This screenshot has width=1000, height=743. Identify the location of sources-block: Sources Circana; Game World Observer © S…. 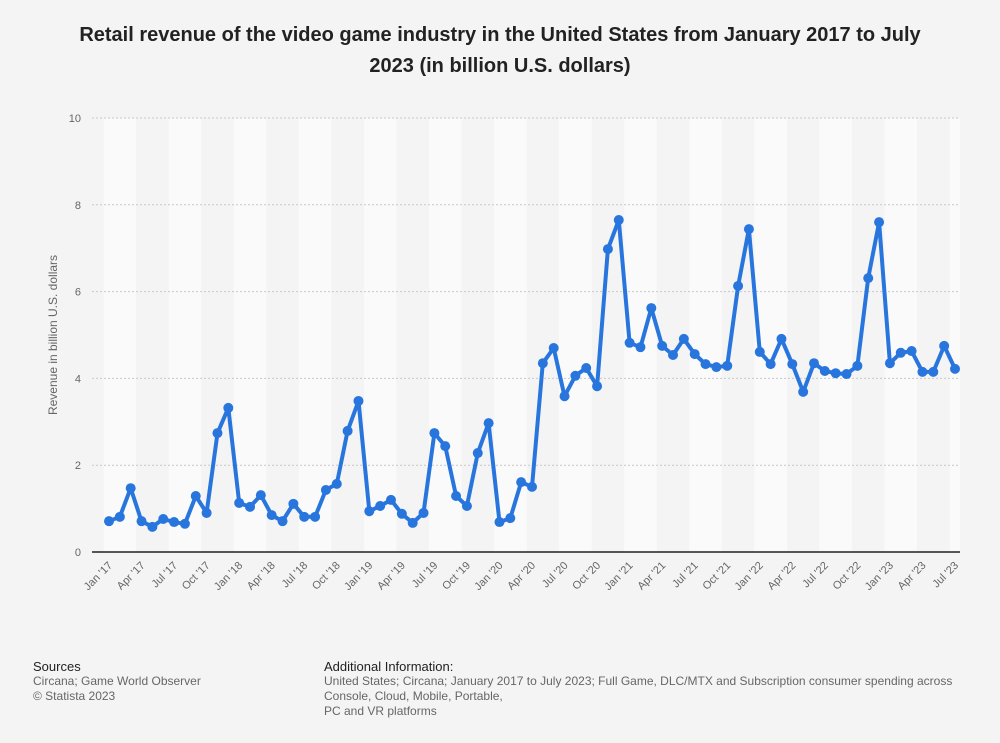
(117, 681).